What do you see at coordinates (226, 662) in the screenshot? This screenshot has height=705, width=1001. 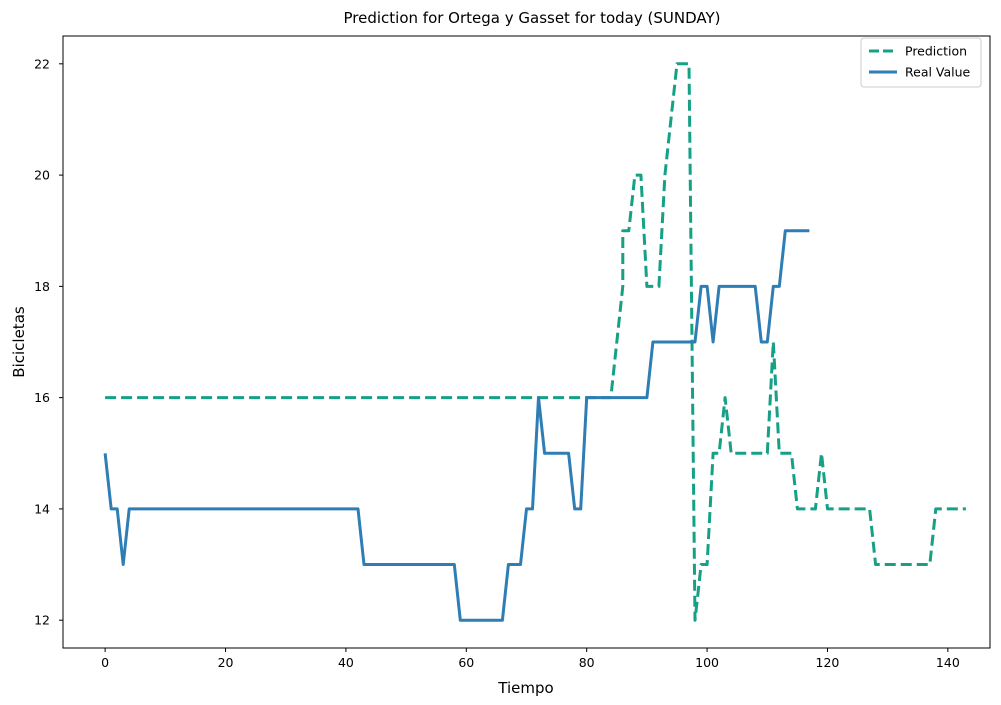 I see `x-tick-label: 20` at bounding box center [226, 662].